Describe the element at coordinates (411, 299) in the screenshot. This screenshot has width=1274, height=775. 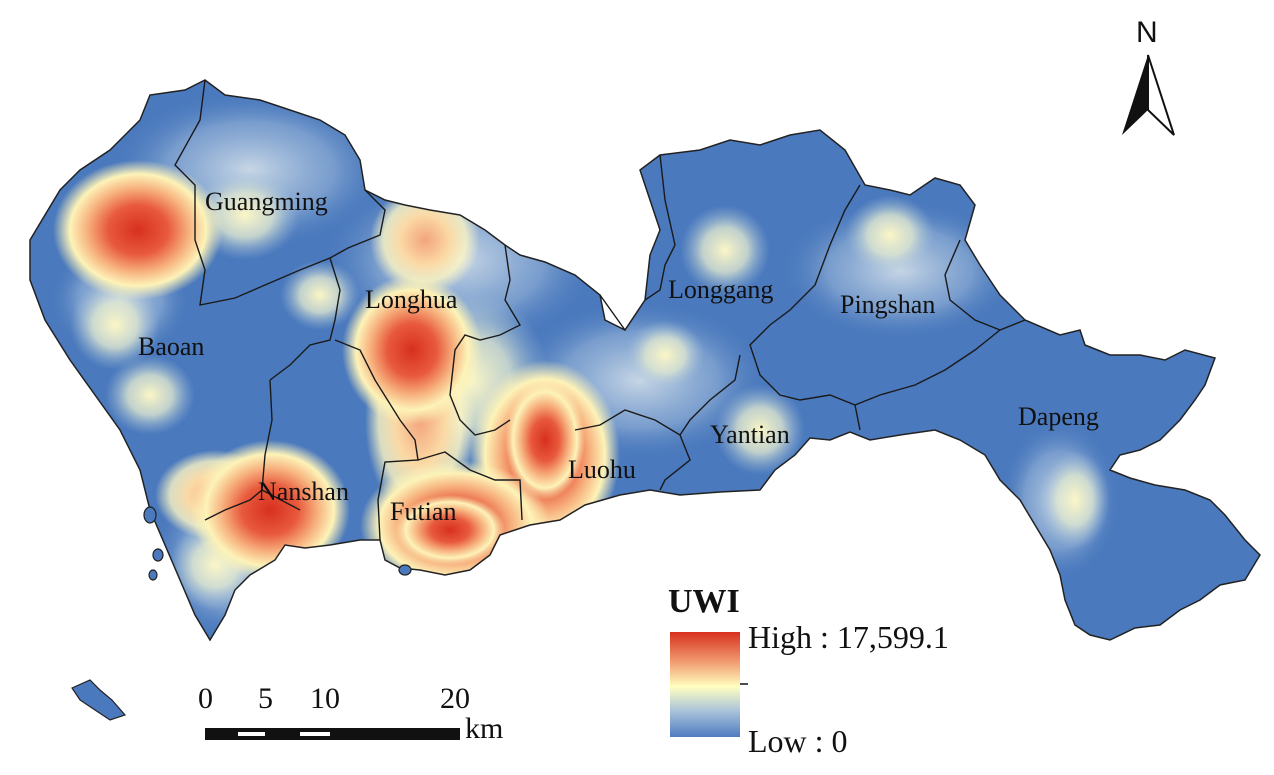
I see `label-longhua: Longhua` at that location.